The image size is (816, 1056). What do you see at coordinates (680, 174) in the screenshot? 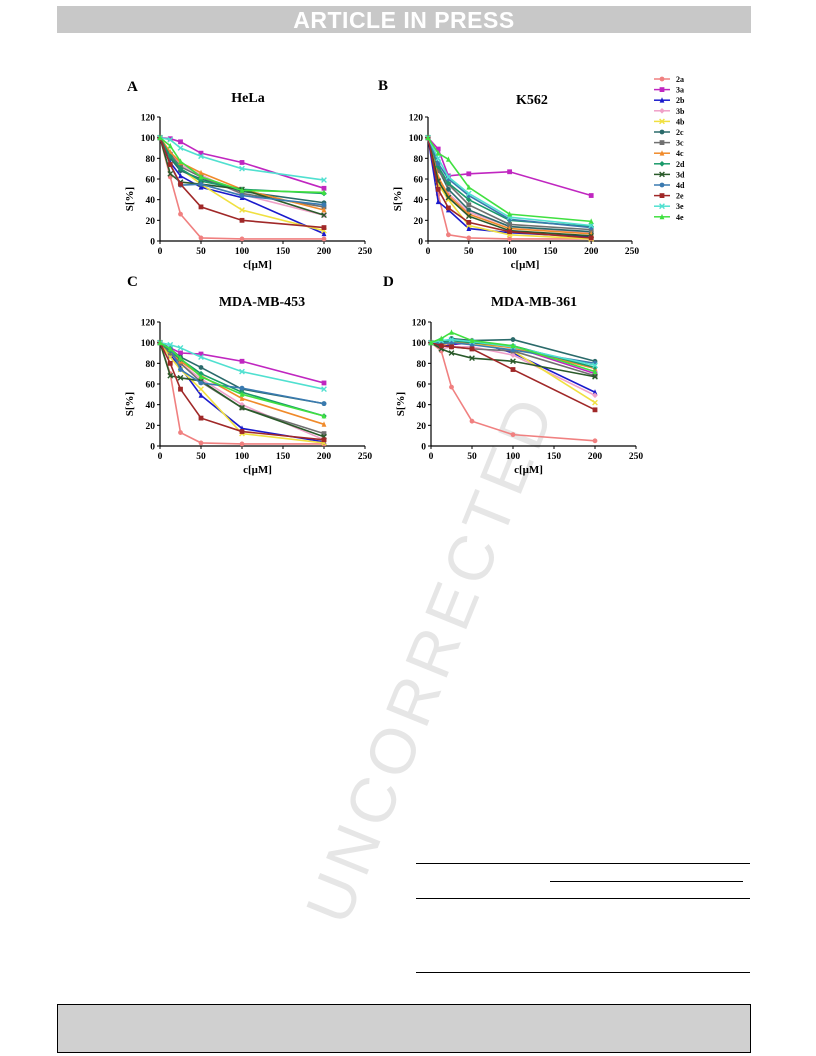
I see `legend-entry-label: 3d` at bounding box center [680, 174].